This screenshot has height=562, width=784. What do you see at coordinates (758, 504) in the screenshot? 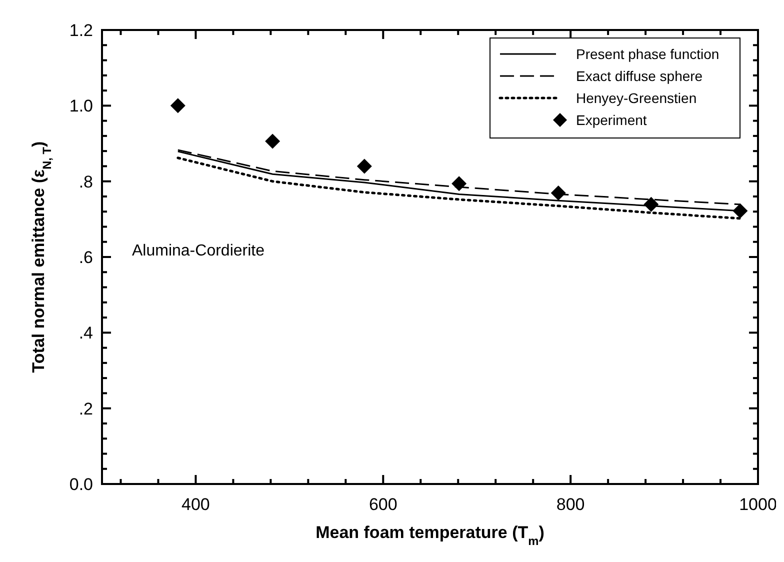
I see `x-tick-label: 1000` at bounding box center [758, 504].